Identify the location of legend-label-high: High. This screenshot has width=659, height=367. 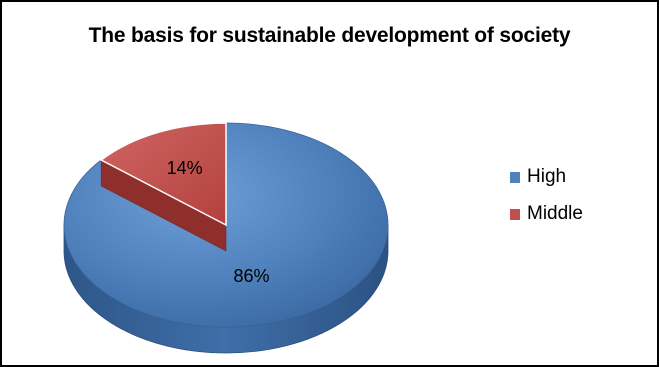
(547, 176).